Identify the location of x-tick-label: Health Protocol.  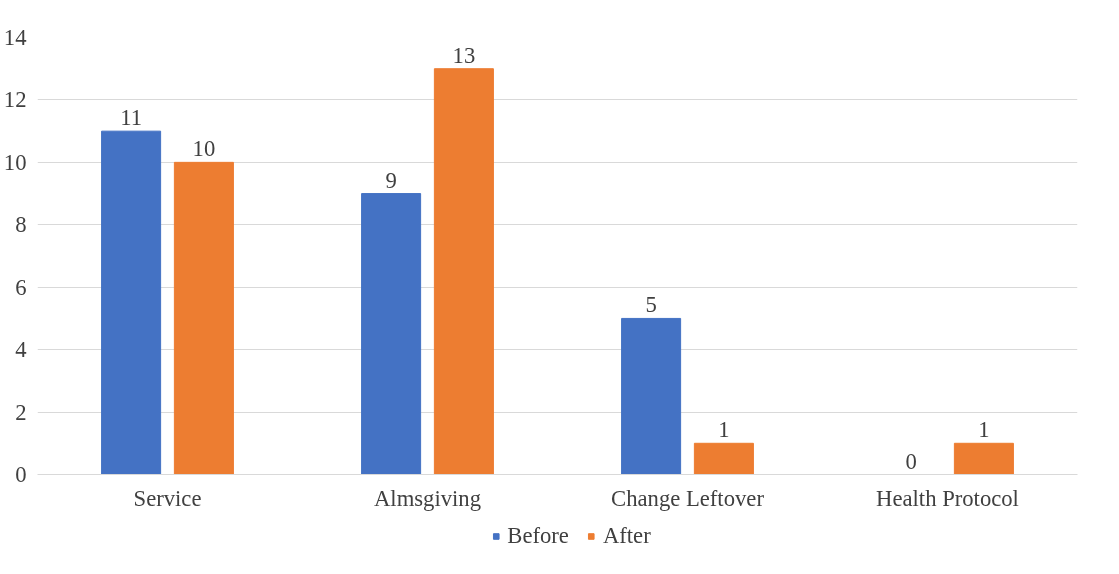
(947, 498).